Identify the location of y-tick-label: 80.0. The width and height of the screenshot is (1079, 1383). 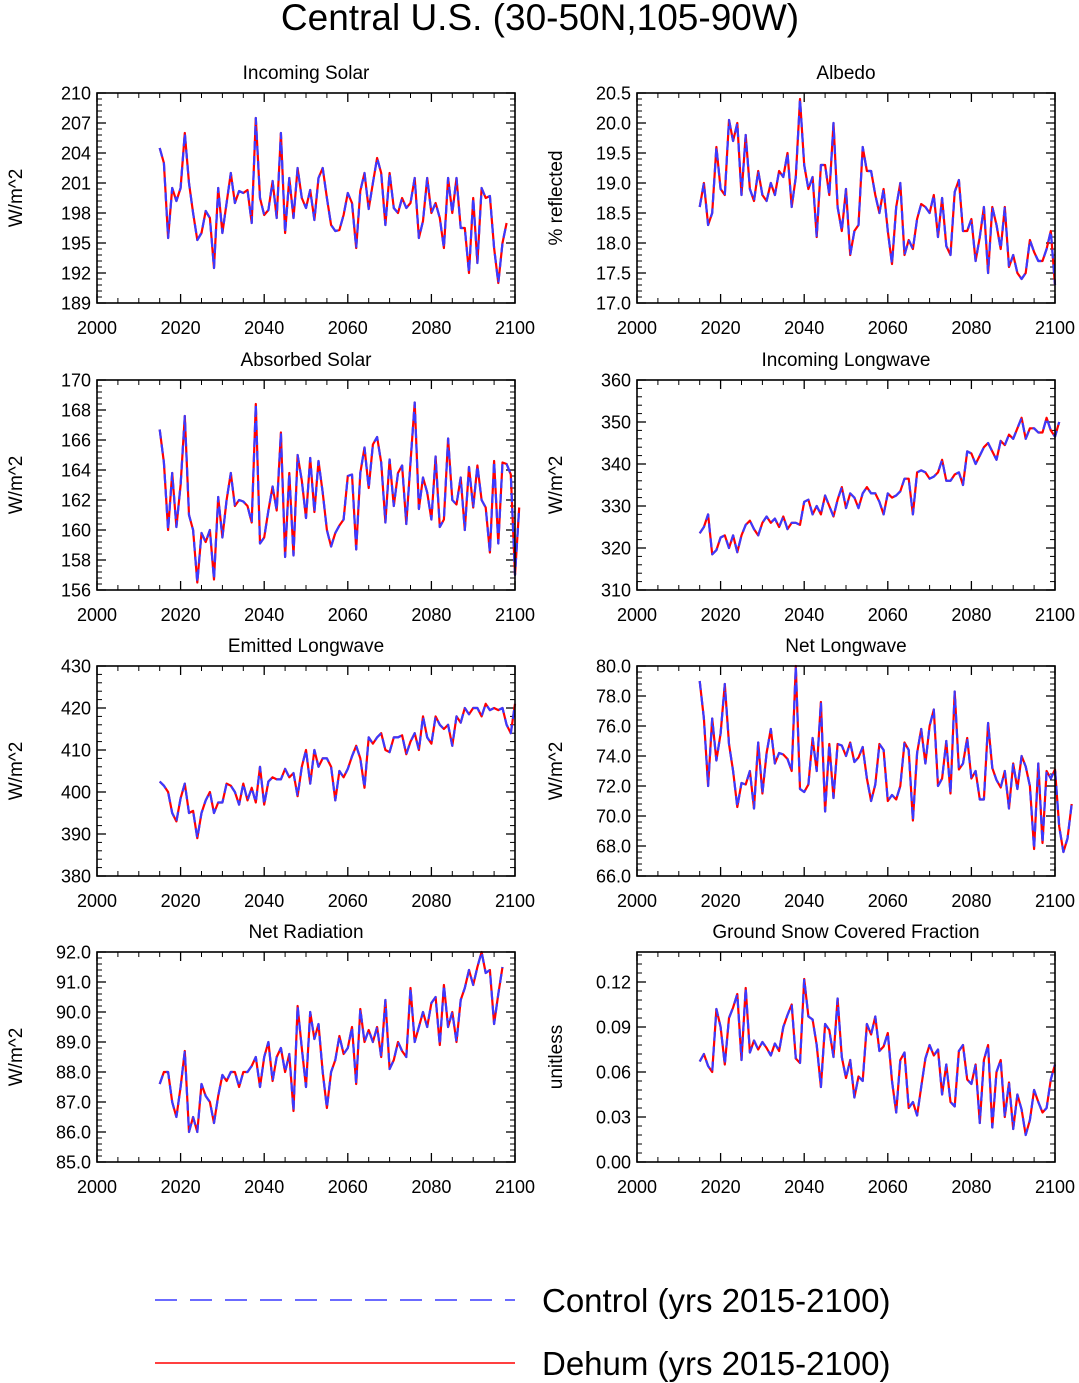
(613, 667).